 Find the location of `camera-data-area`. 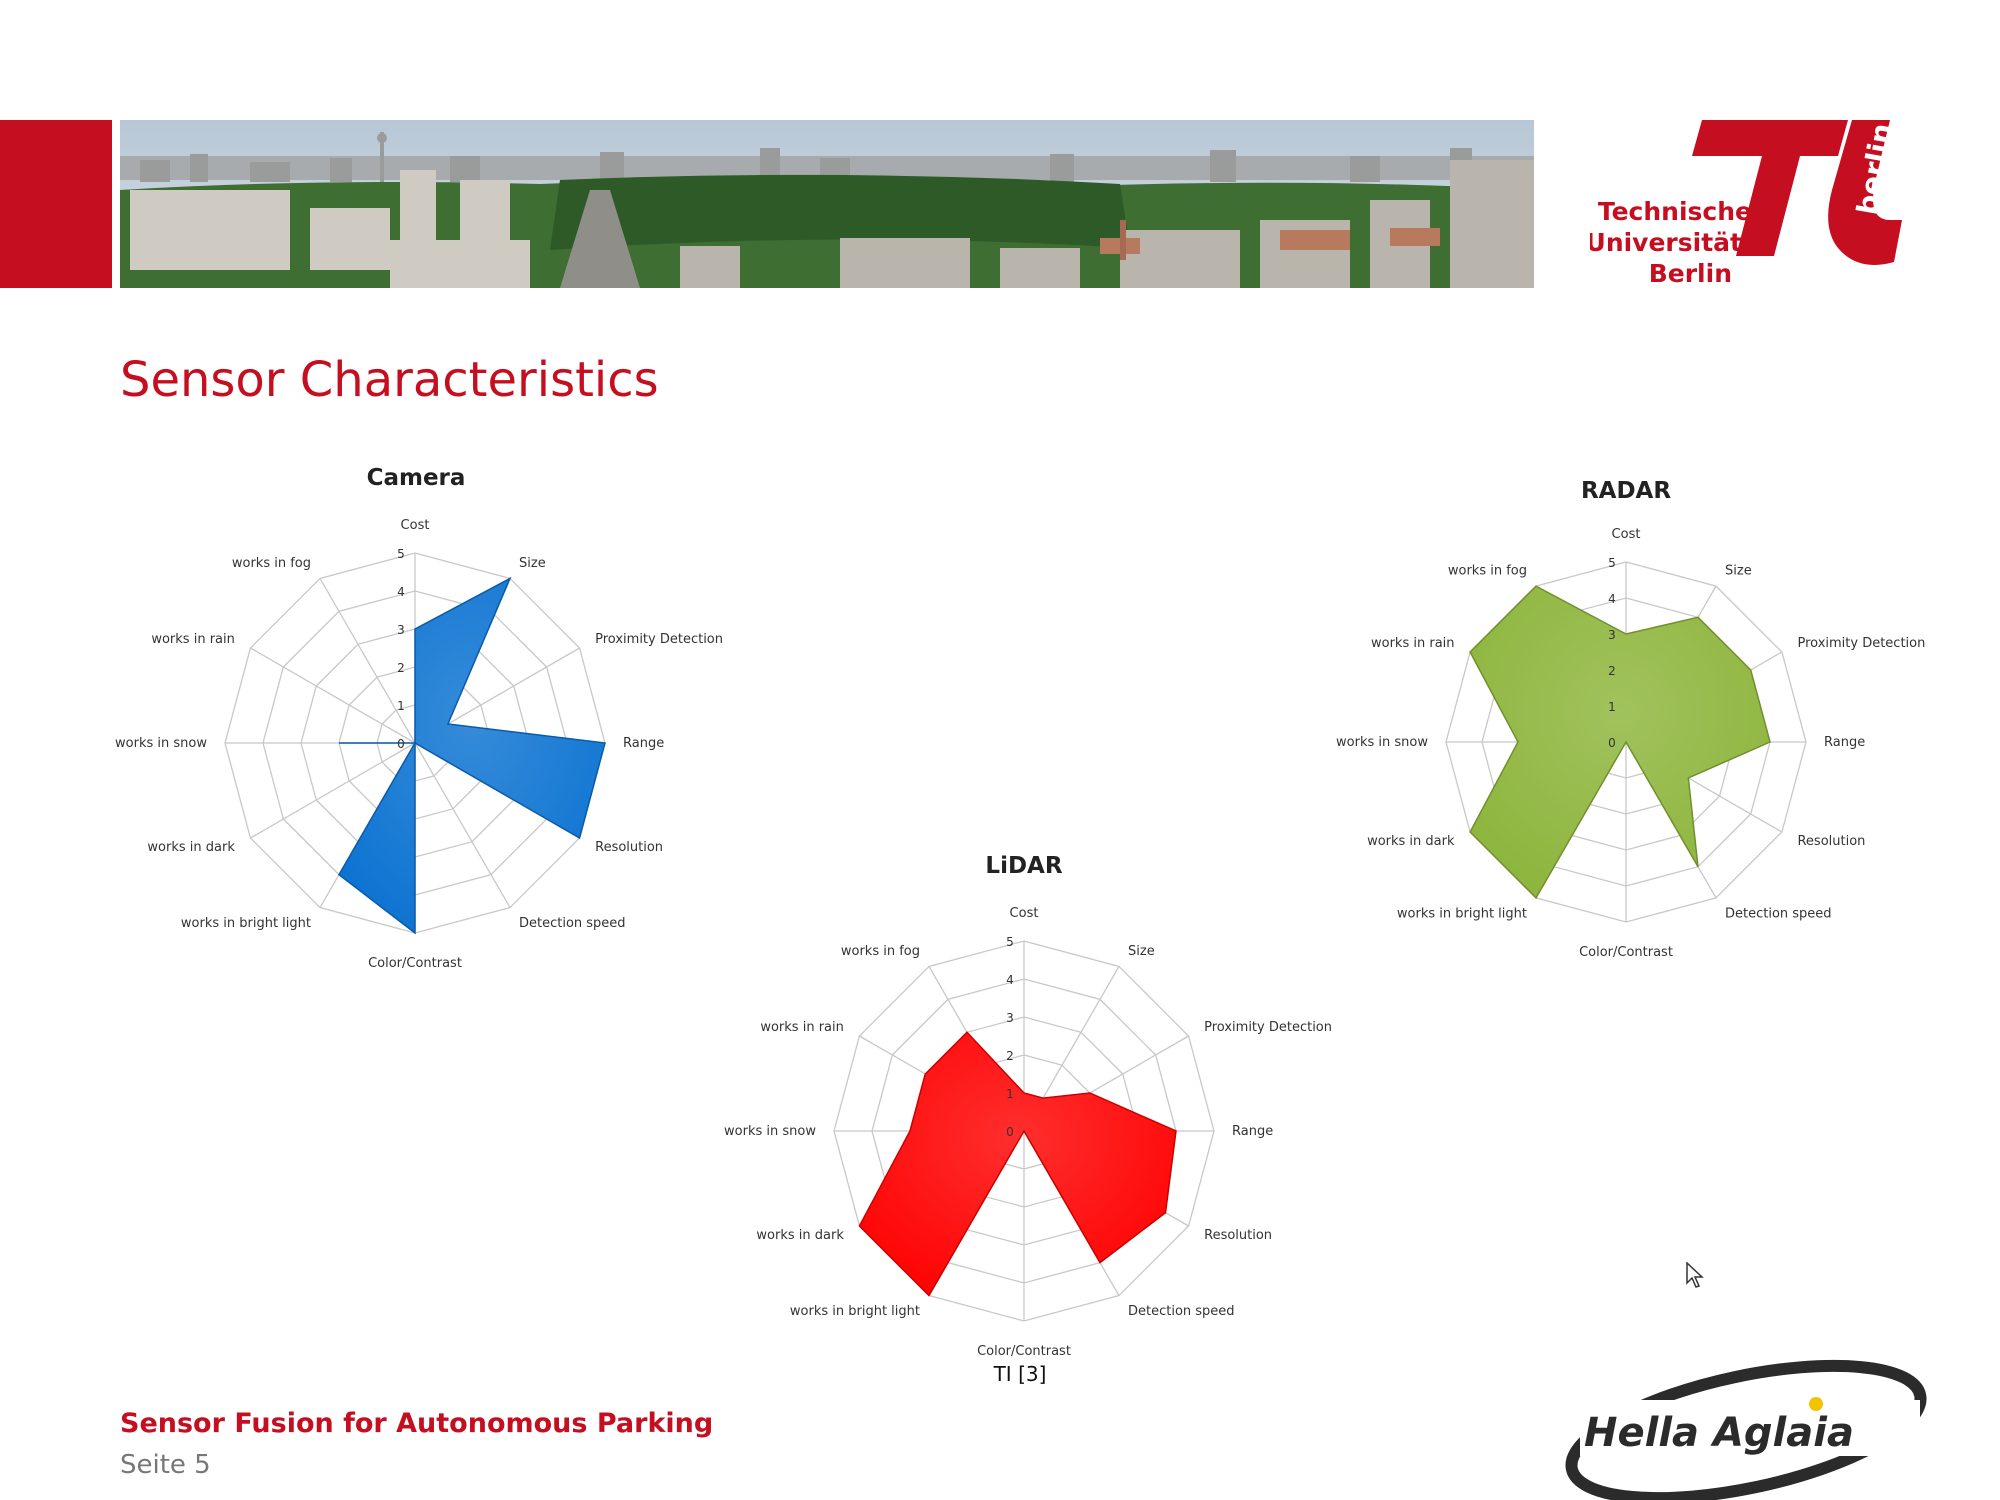

camera-data-area is located at coordinates (472, 755).